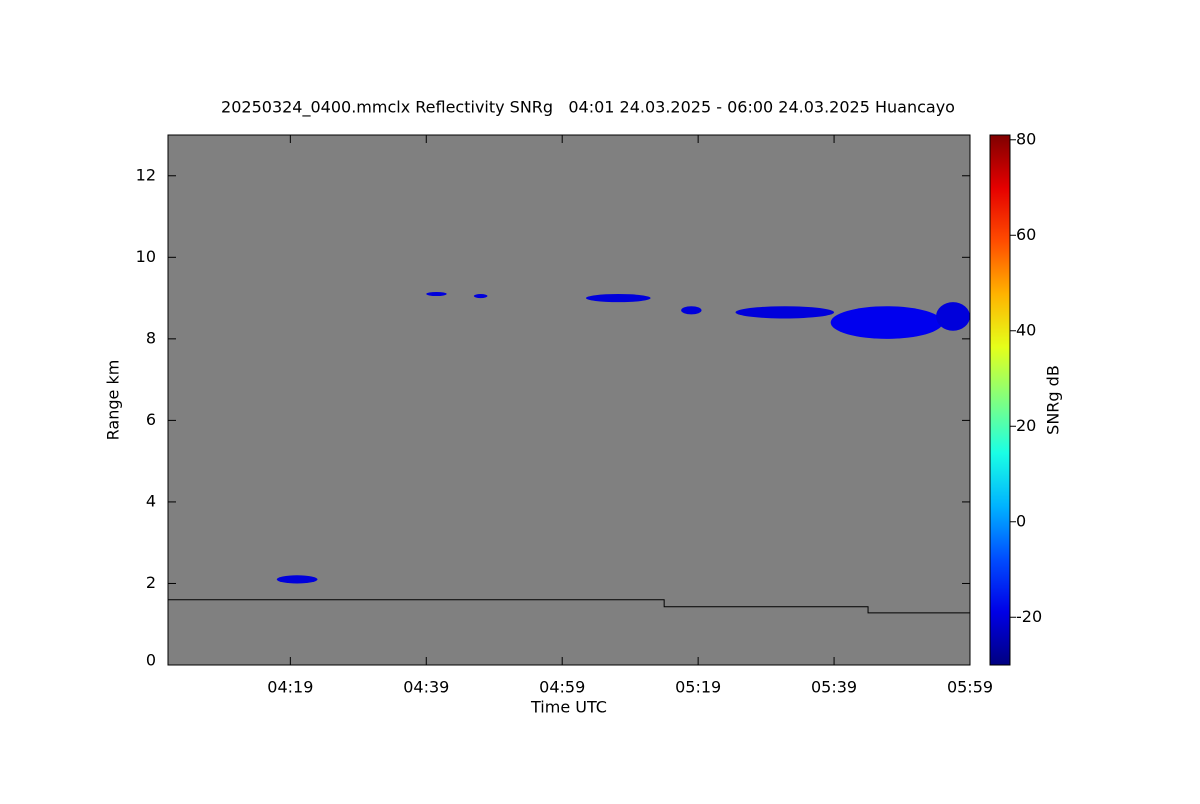 This screenshot has width=1200, height=804. I want to click on x-axis-label: Time UTC, so click(568, 707).